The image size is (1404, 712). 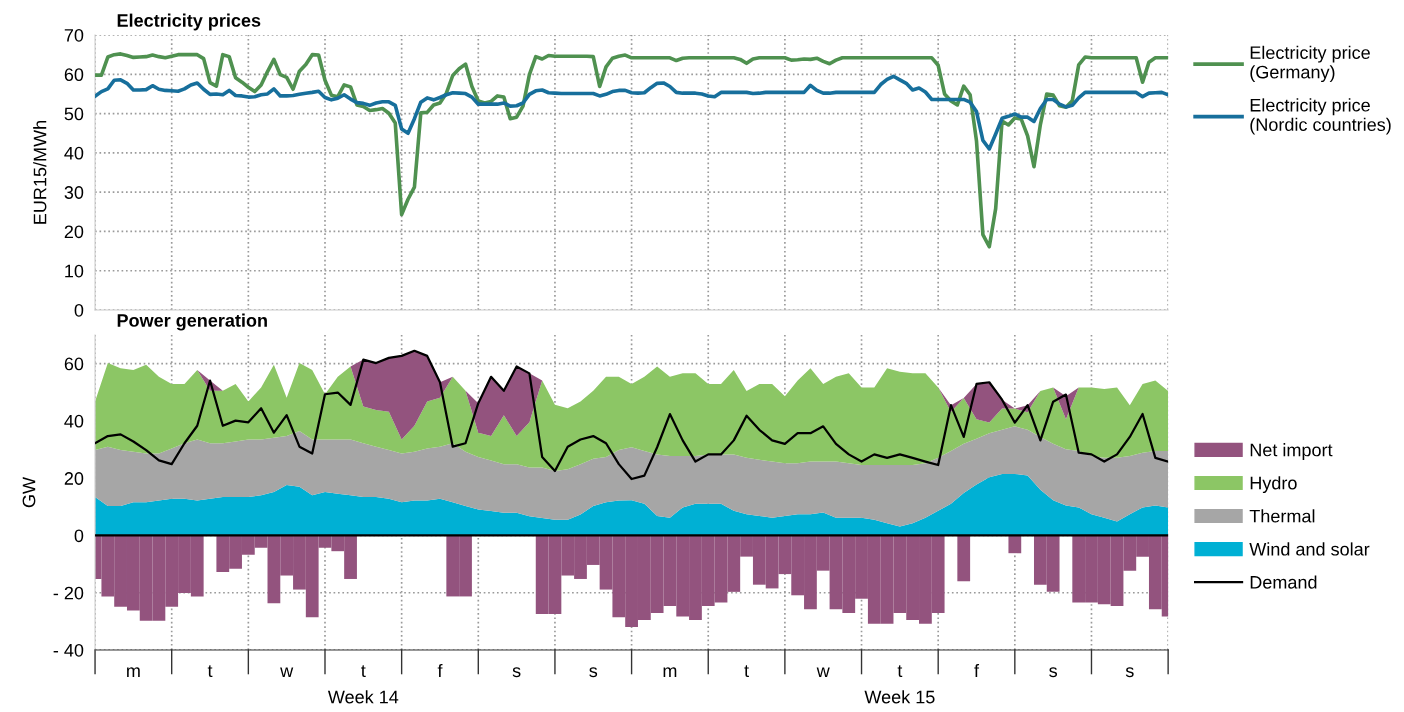 What do you see at coordinates (192, 322) in the screenshot?
I see `chart-title: Power generation` at bounding box center [192, 322].